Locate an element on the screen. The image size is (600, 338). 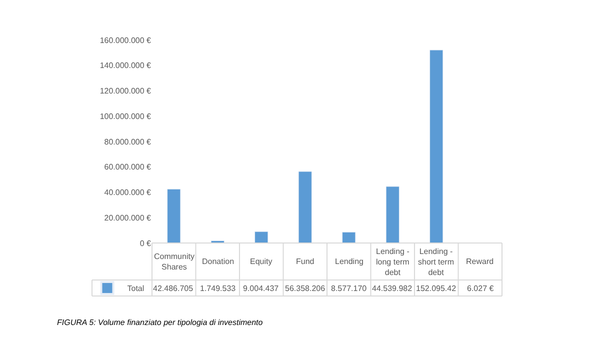
y-tick-label: 40.000.000 € is located at coordinates (128, 193).